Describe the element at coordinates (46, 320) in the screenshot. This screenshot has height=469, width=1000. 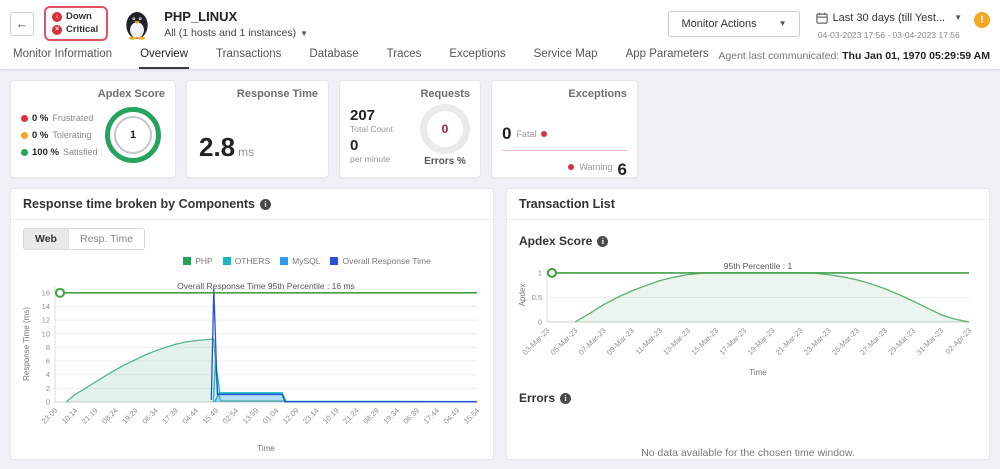
I see `svg-text: 12` at that location.